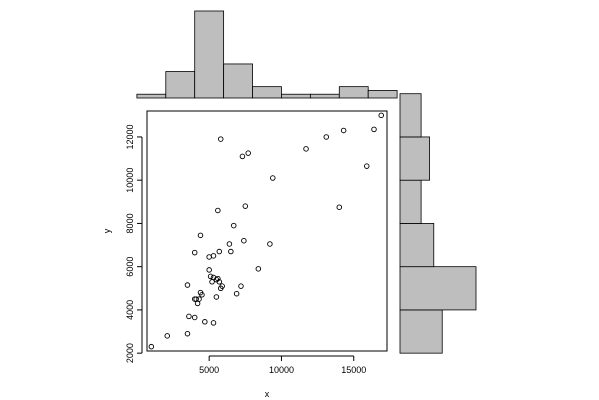 This screenshot has width=599, height=400. What do you see at coordinates (267, 394) in the screenshot?
I see `x-axis-label: x` at bounding box center [267, 394].